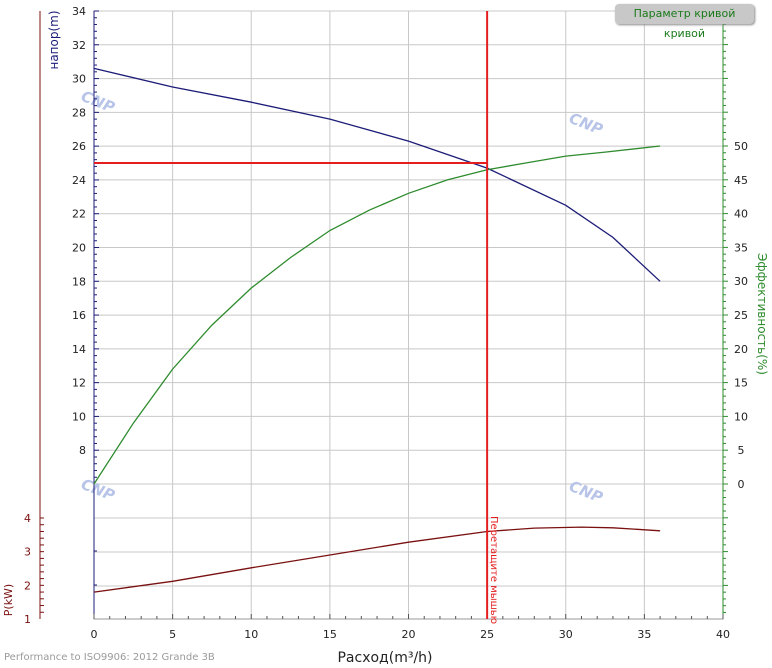 This screenshot has width=772, height=668. I want to click on power-curve, so click(377, 559).